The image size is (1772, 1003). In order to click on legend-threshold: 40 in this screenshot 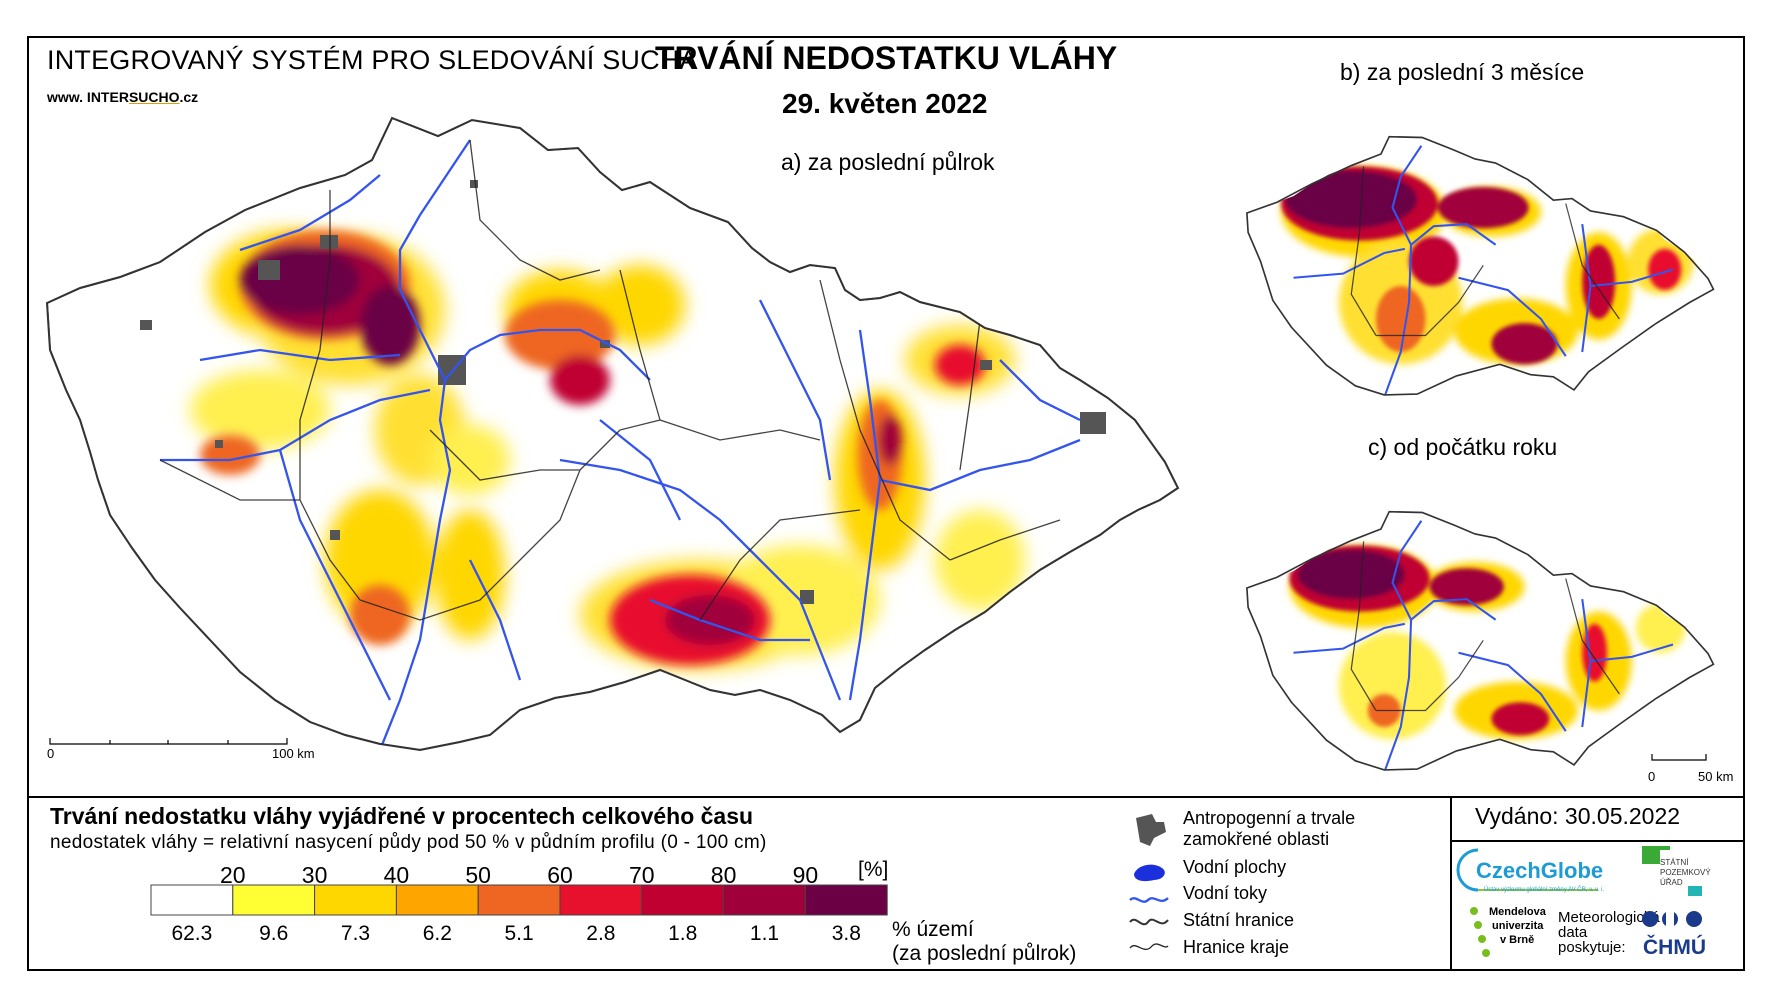, I will do `click(396, 875)`.